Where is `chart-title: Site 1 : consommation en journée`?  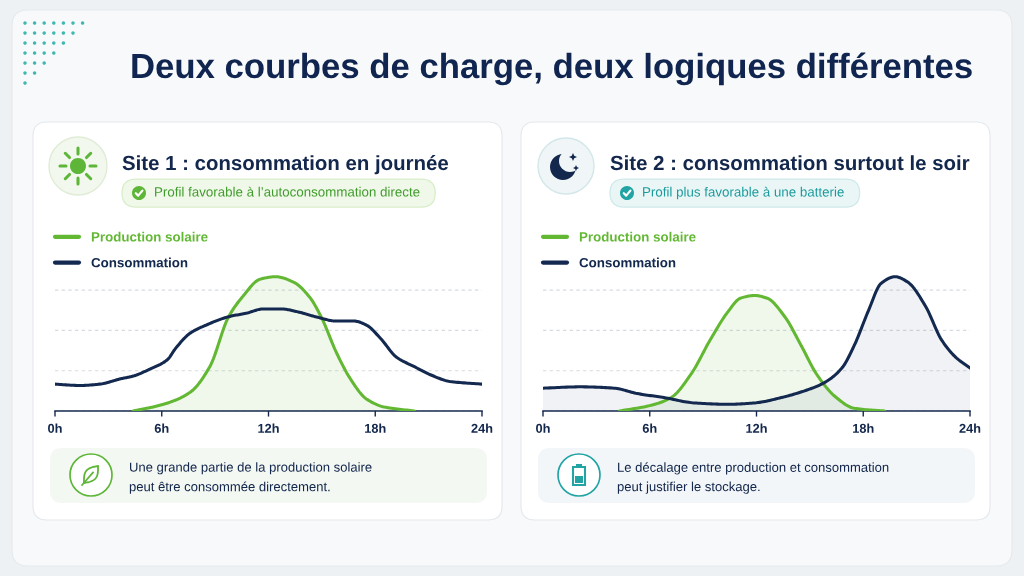 chart-title: Site 1 : consommation en journée is located at coordinates (285, 165).